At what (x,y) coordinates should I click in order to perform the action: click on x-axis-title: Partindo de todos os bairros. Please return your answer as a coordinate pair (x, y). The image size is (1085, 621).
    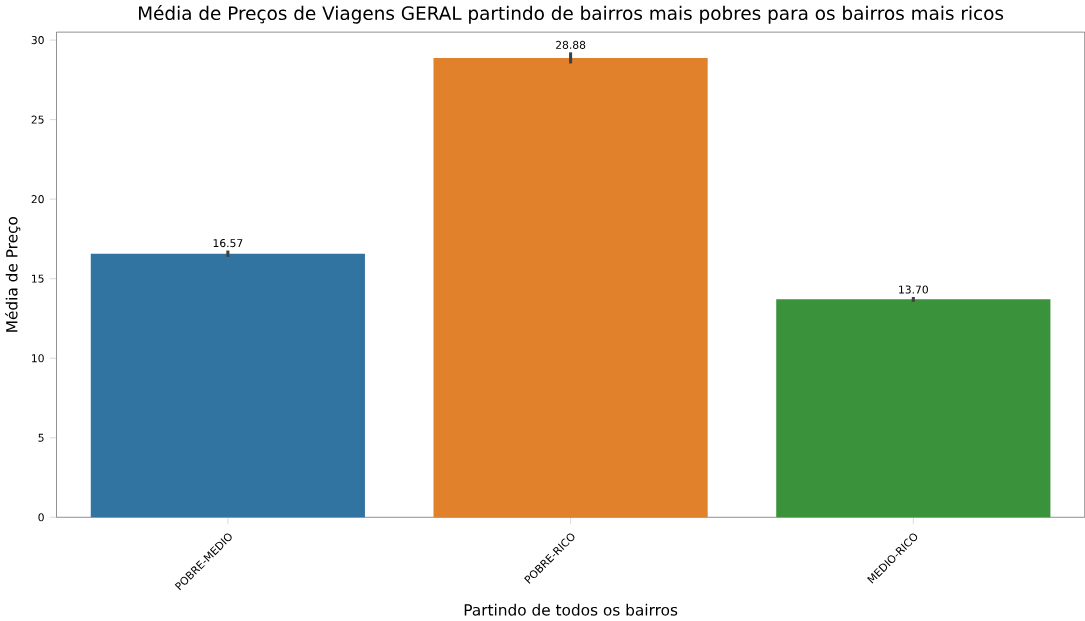
    Looking at the image, I should click on (571, 609).